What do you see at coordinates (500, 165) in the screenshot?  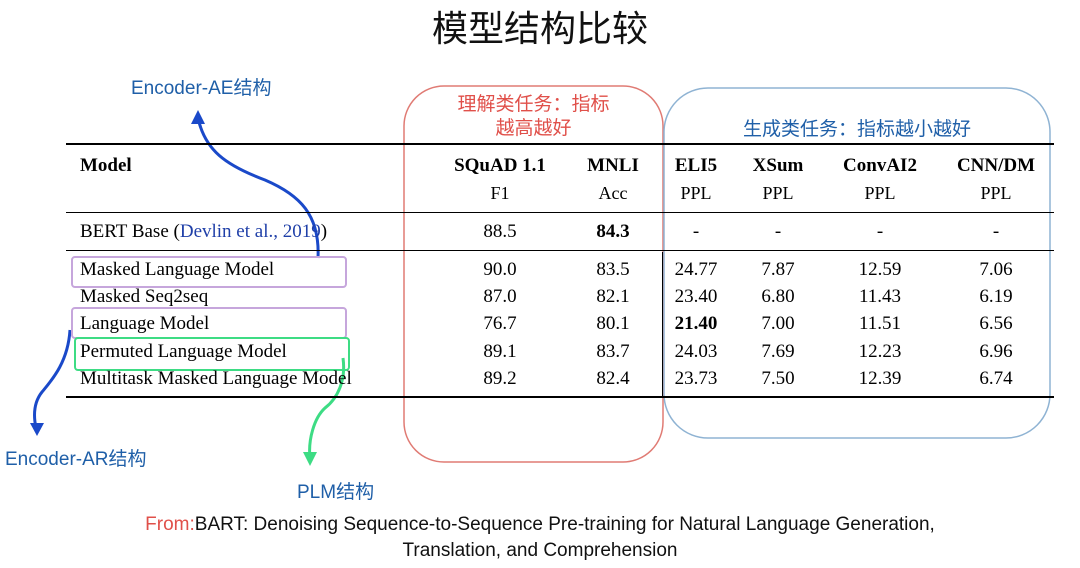 I see `header-squad: SQuAD 1.1` at bounding box center [500, 165].